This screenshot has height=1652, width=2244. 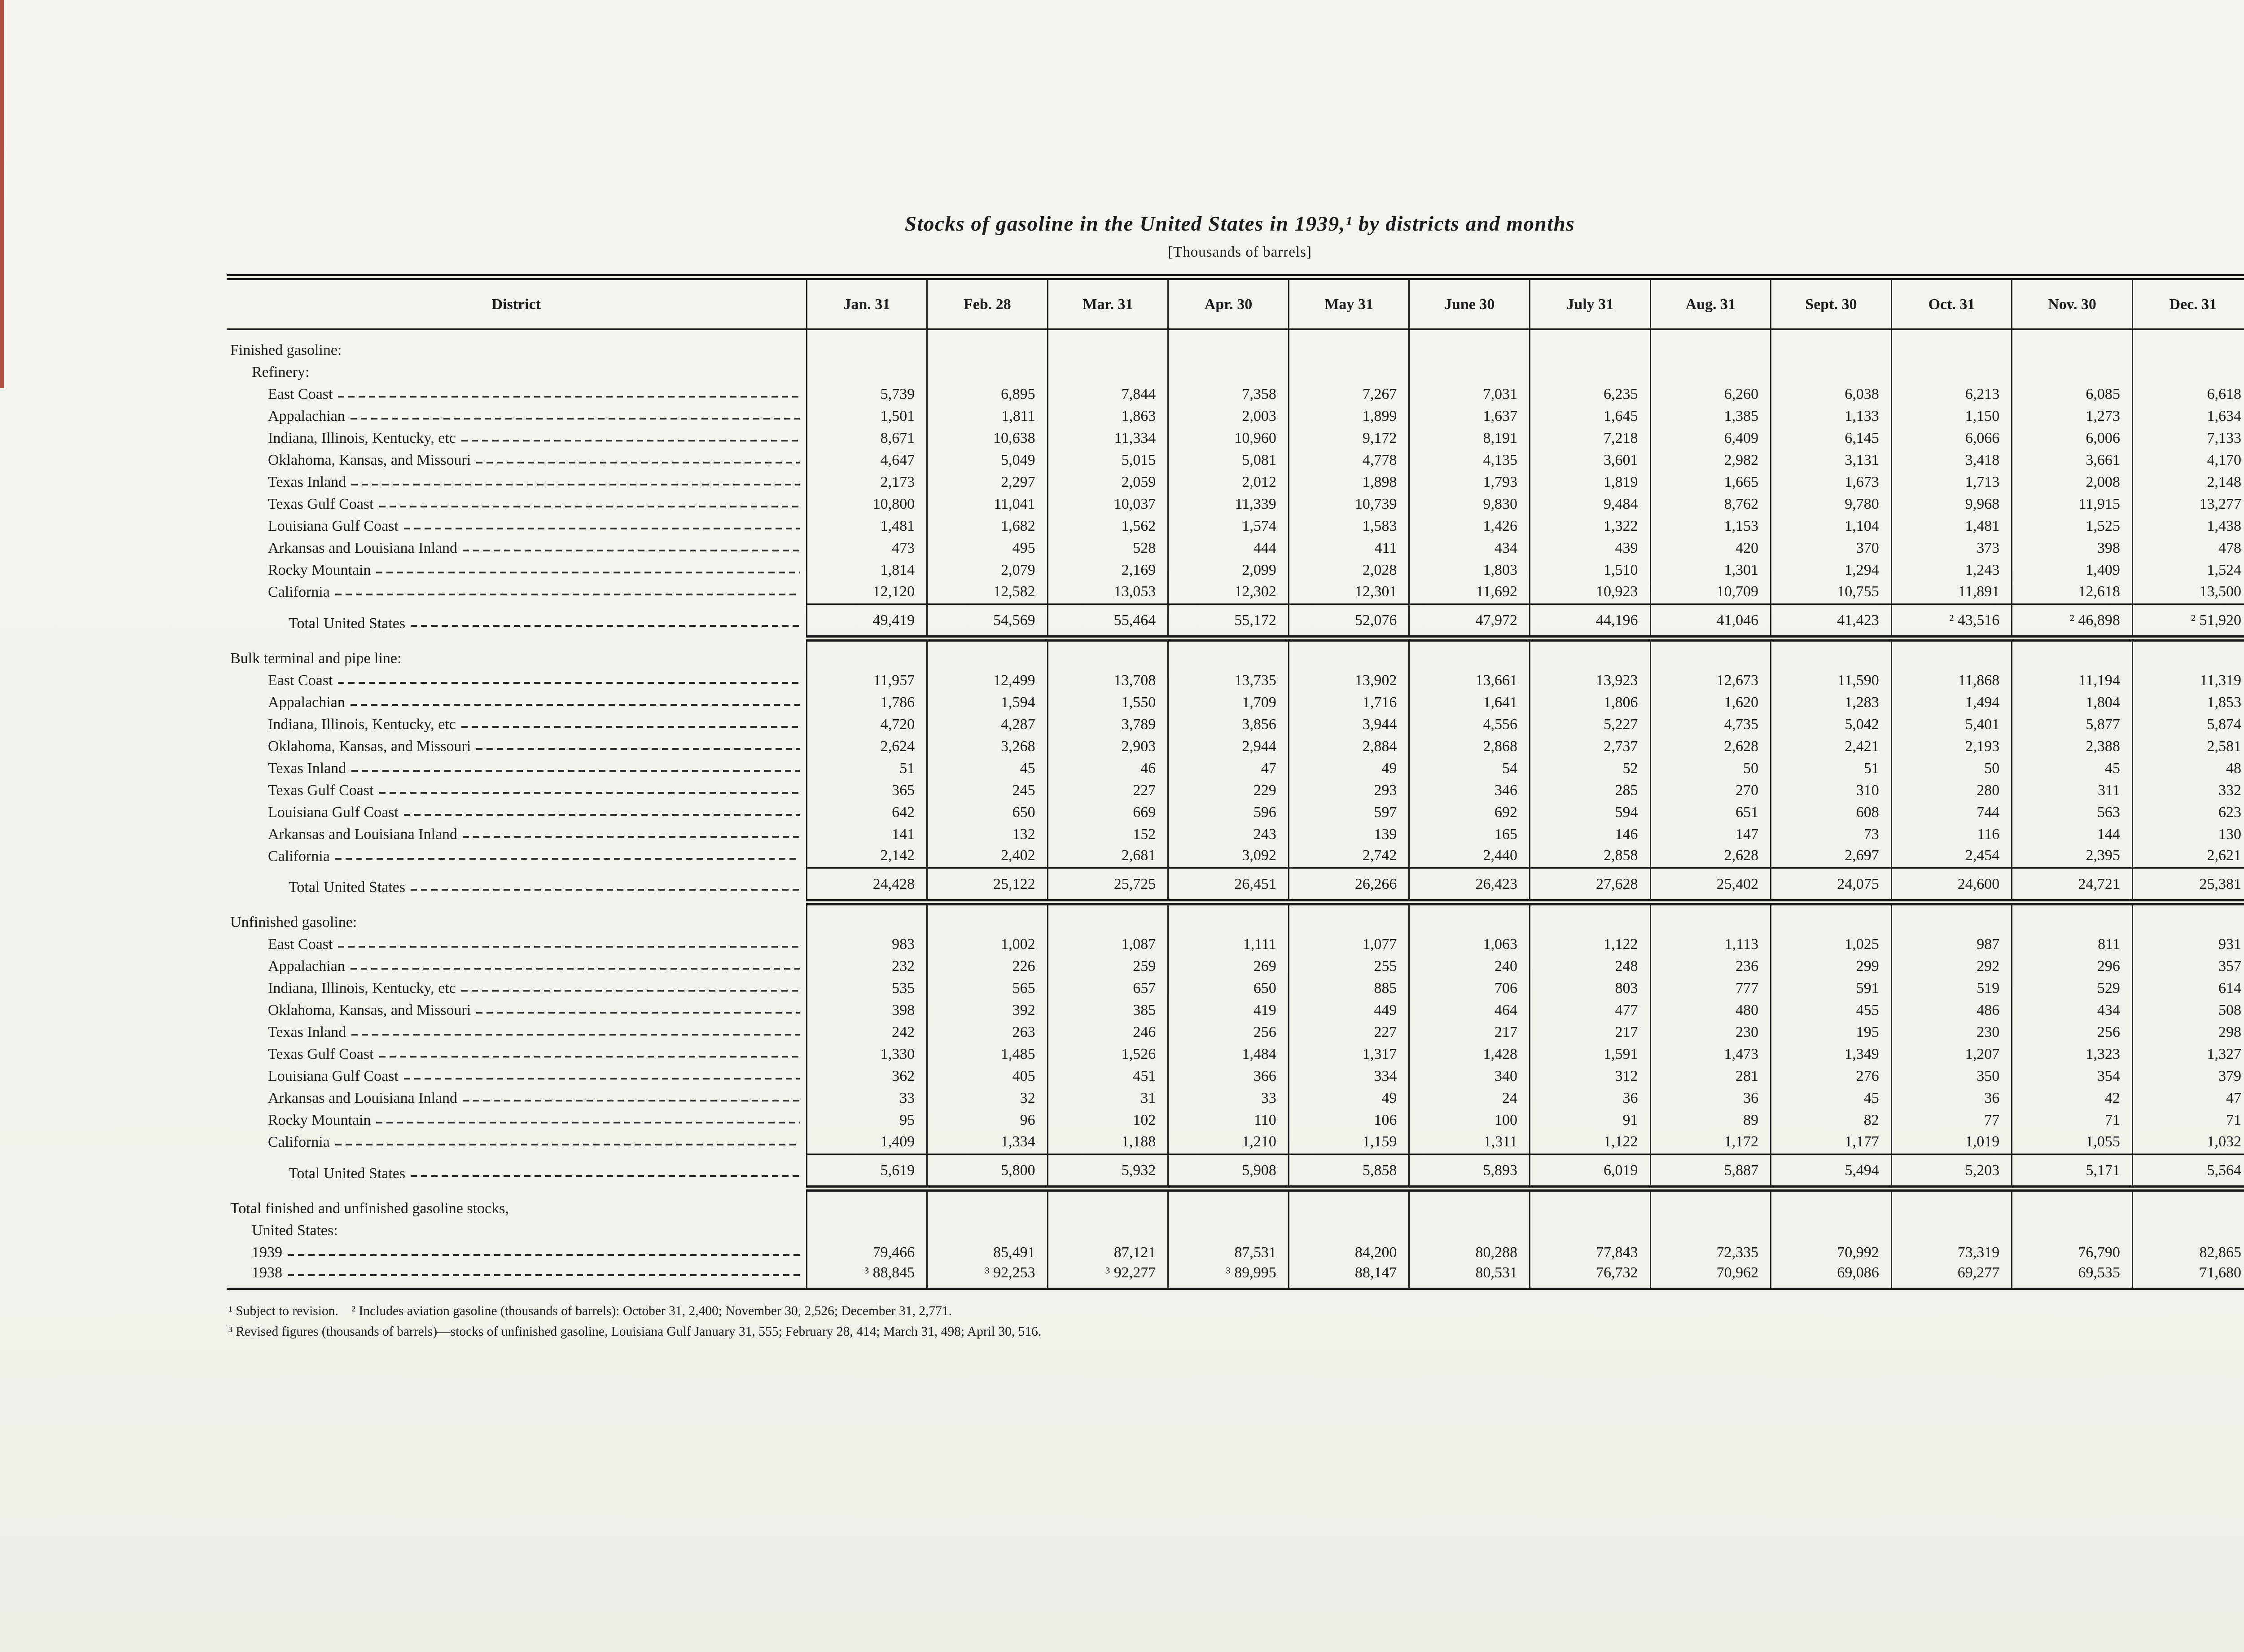 I want to click on value-cell: 3,661, so click(x=2072, y=461).